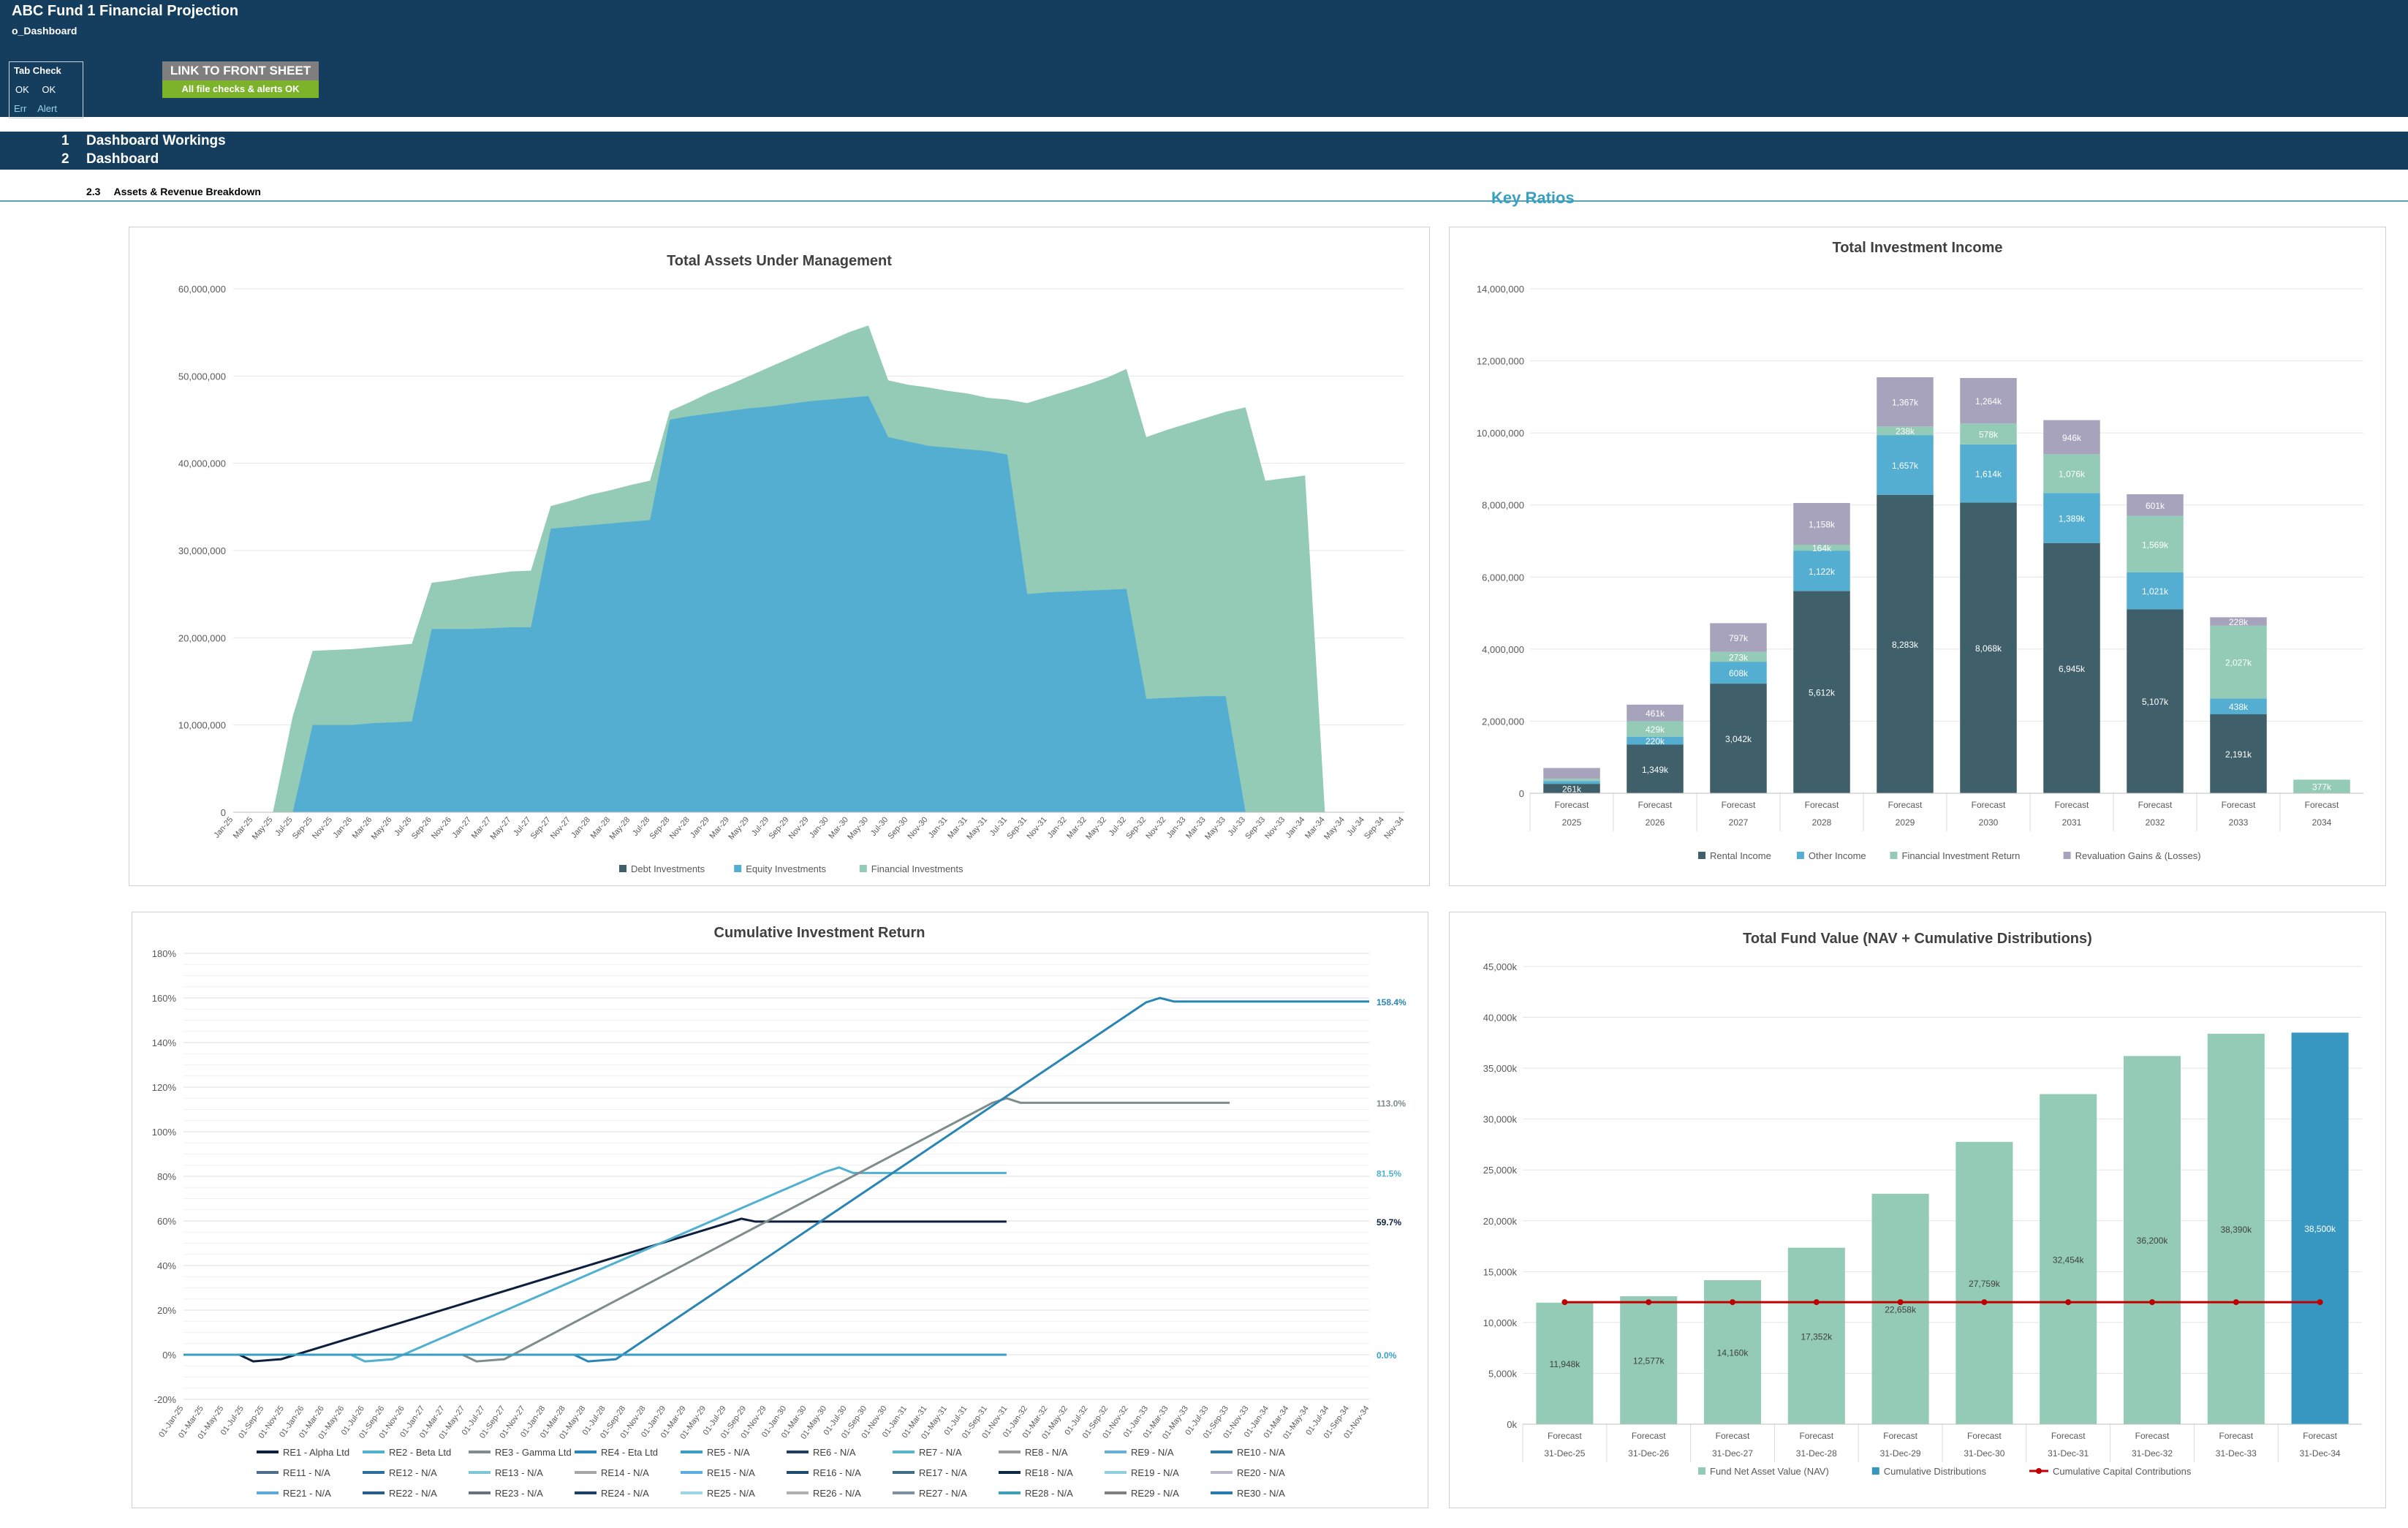  What do you see at coordinates (1823, 524) in the screenshot?
I see `data-label: 1,158k` at bounding box center [1823, 524].